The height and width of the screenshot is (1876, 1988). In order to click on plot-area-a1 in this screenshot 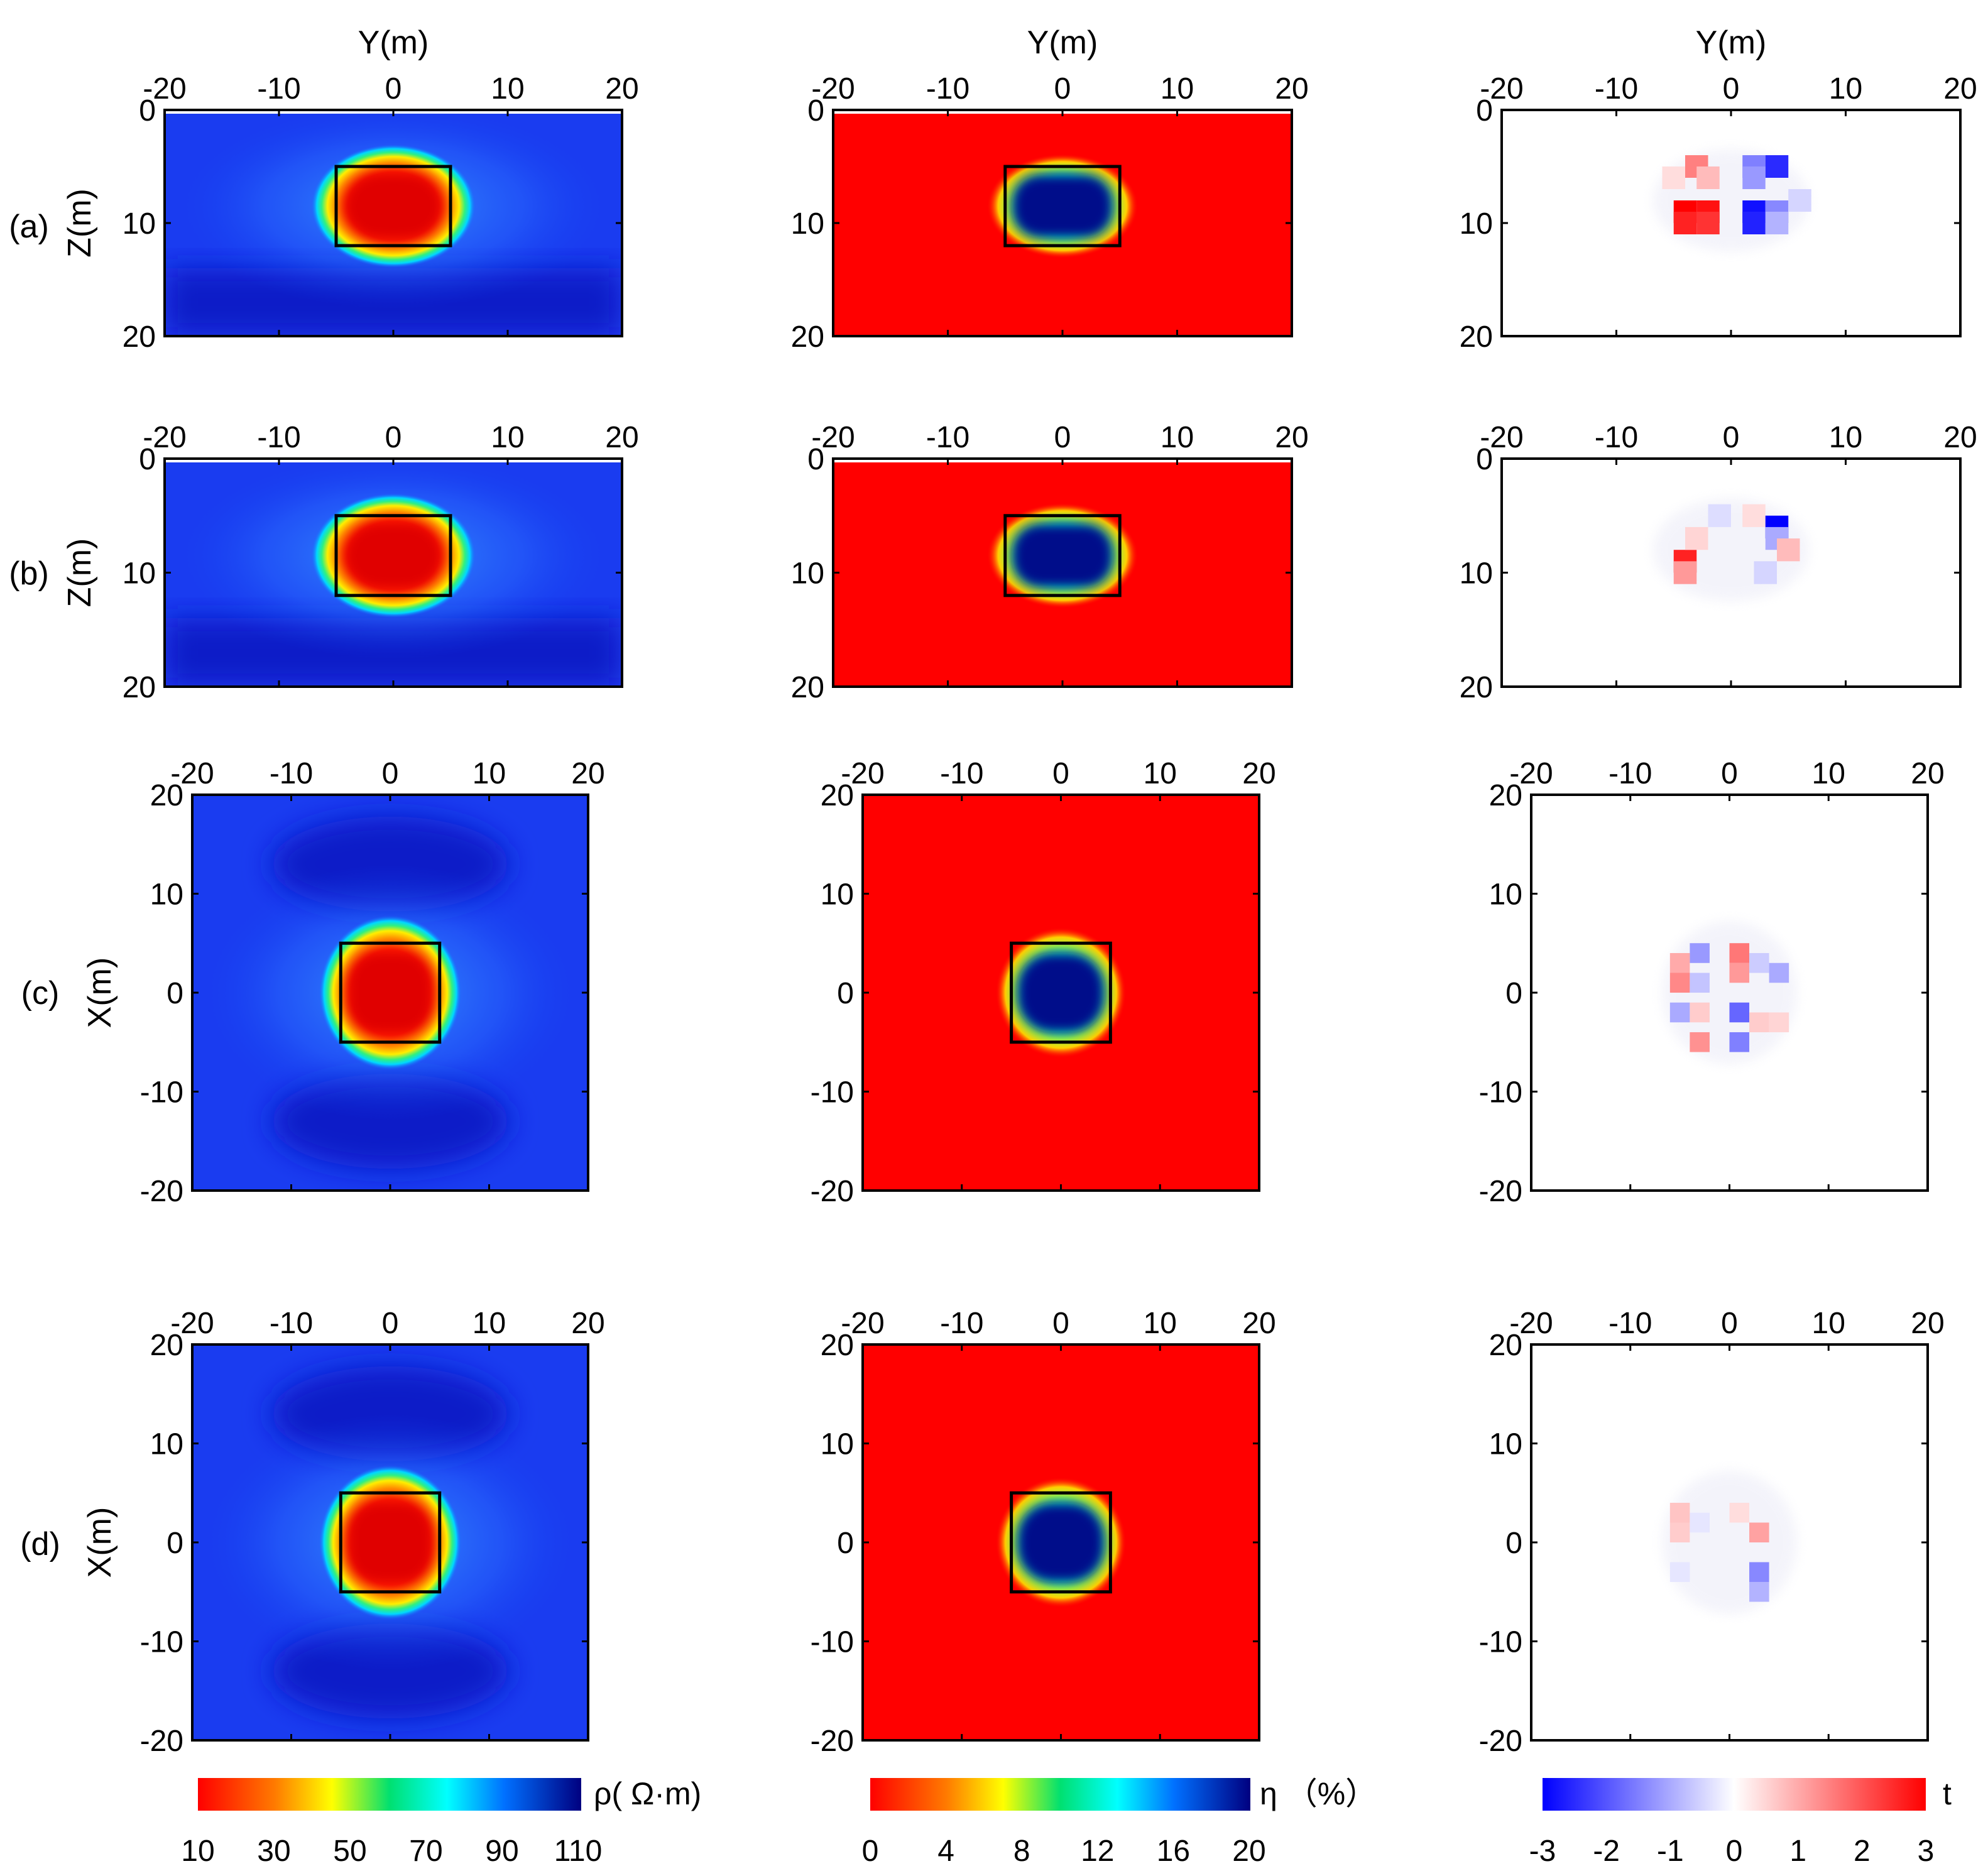, I will do `click(394, 223)`.